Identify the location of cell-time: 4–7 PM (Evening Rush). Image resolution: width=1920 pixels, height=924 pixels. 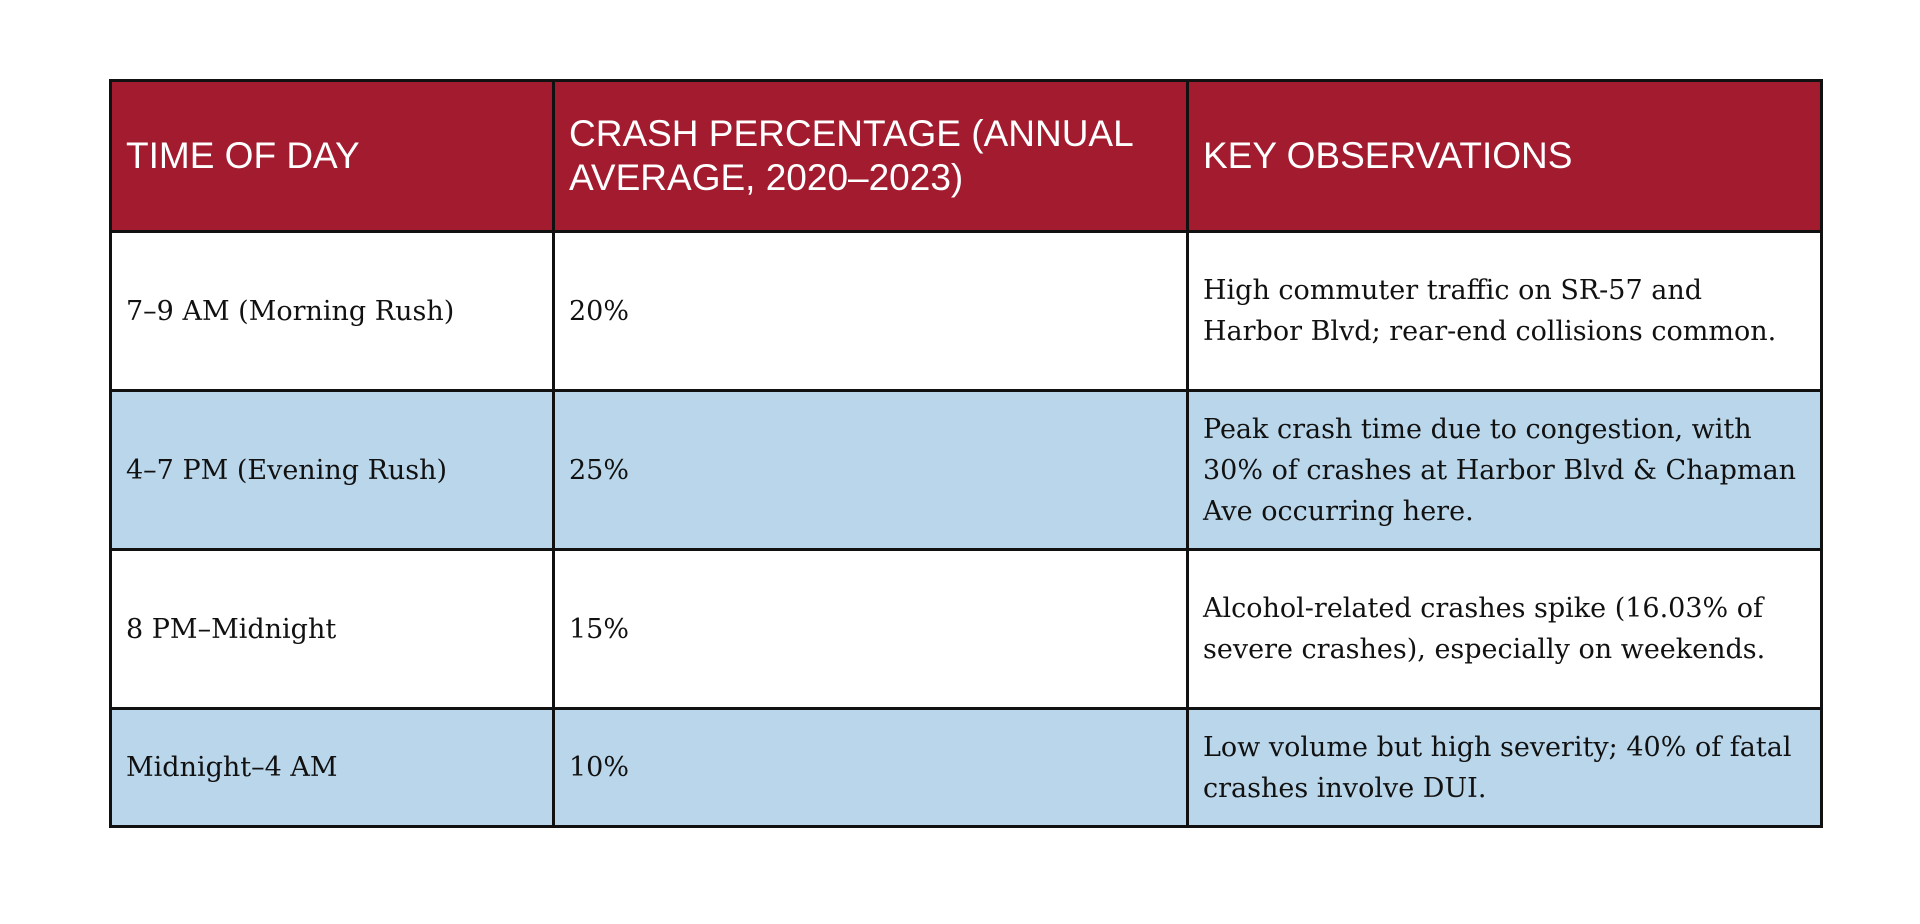
(332, 470).